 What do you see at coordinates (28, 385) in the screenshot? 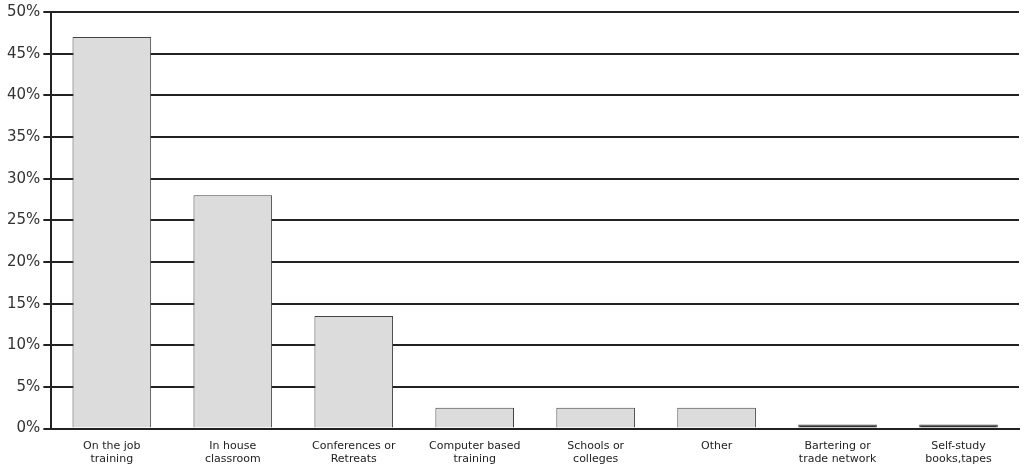
I see `y-tick-label: 5%` at bounding box center [28, 385].